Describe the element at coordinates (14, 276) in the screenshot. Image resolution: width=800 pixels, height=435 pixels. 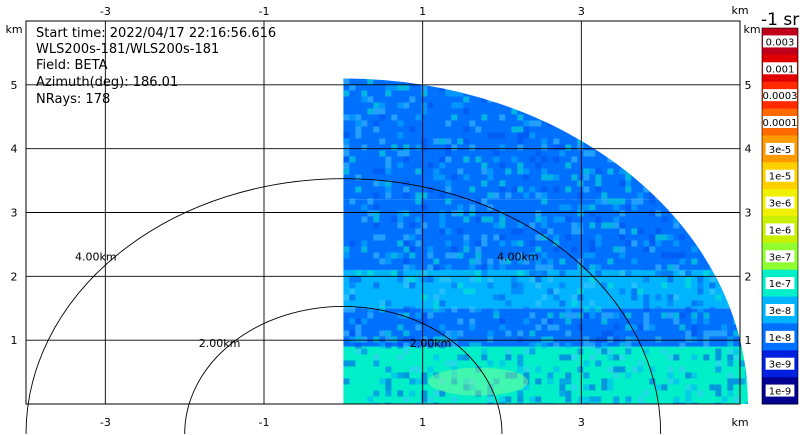
I see `y-tick-label-left: 2` at that location.